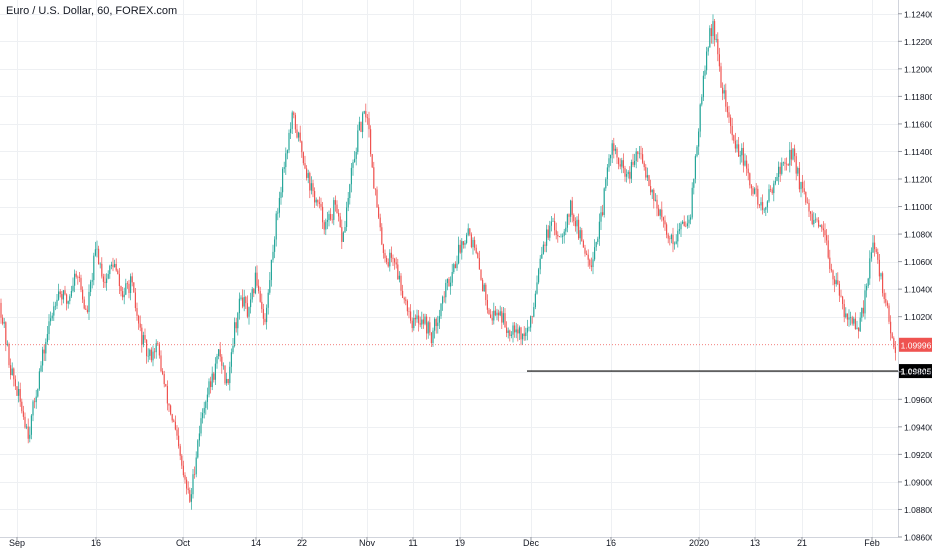 This screenshot has height=550, width=932. I want to click on time-tick-label: 22, so click(302, 543).